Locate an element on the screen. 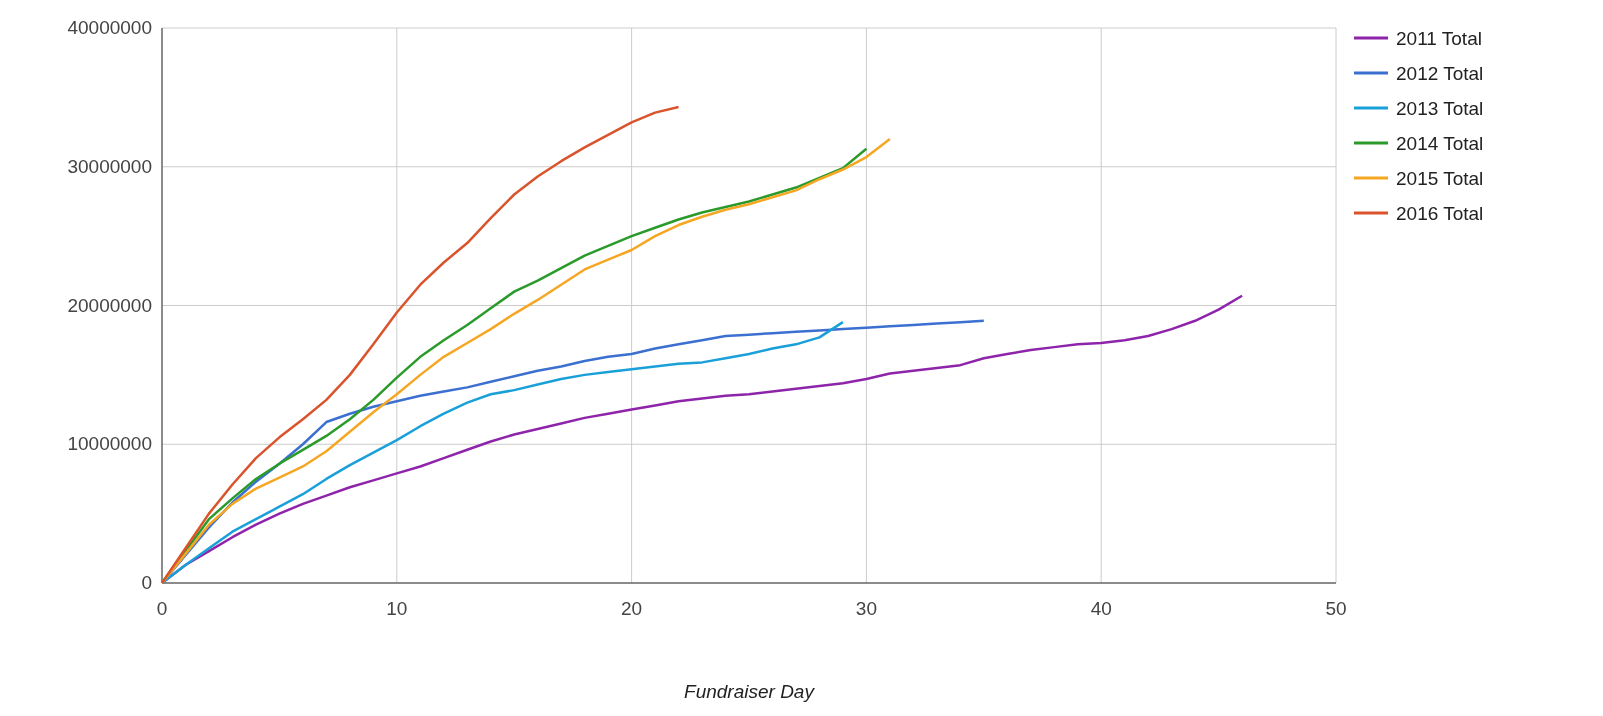  y-tick-label: 20000000 is located at coordinates (109, 305).